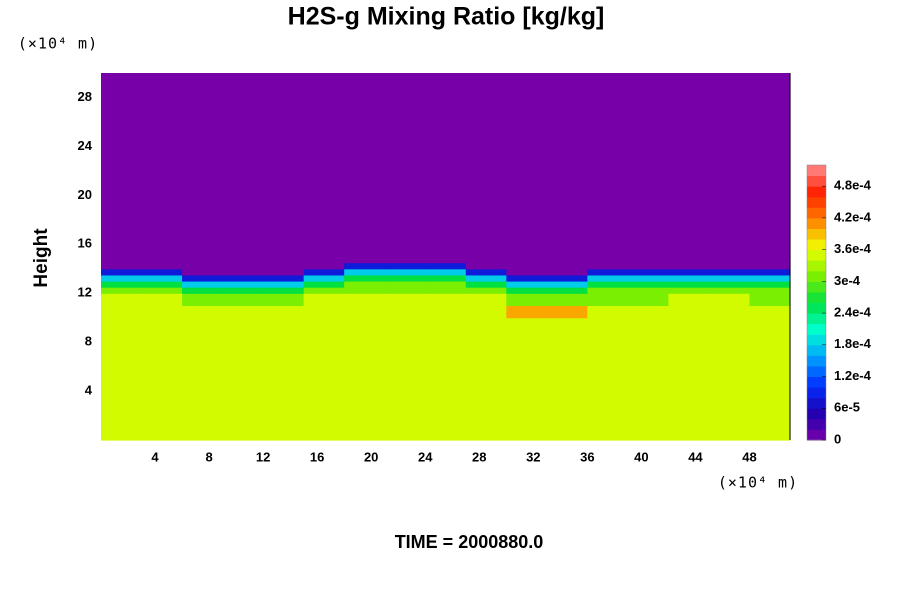 Image resolution: width=900 pixels, height=600 pixels. I want to click on colorbar-tick-label: 6e-5, so click(847, 407).